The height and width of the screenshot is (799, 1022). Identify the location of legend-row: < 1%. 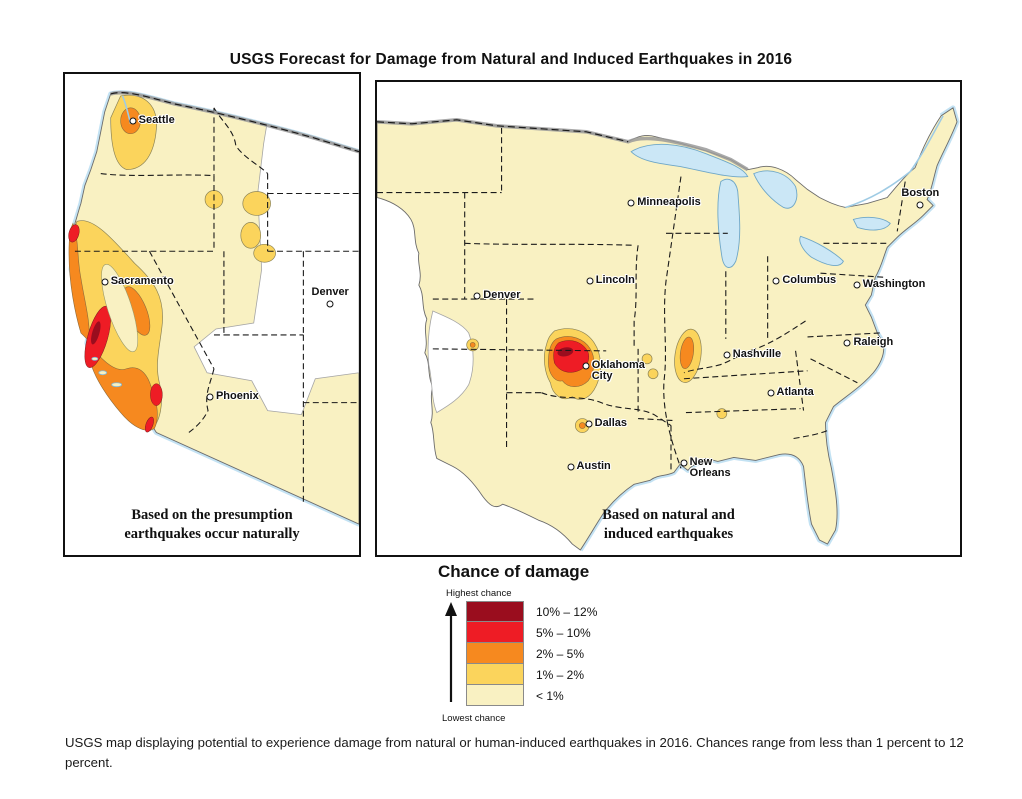
(531, 695).